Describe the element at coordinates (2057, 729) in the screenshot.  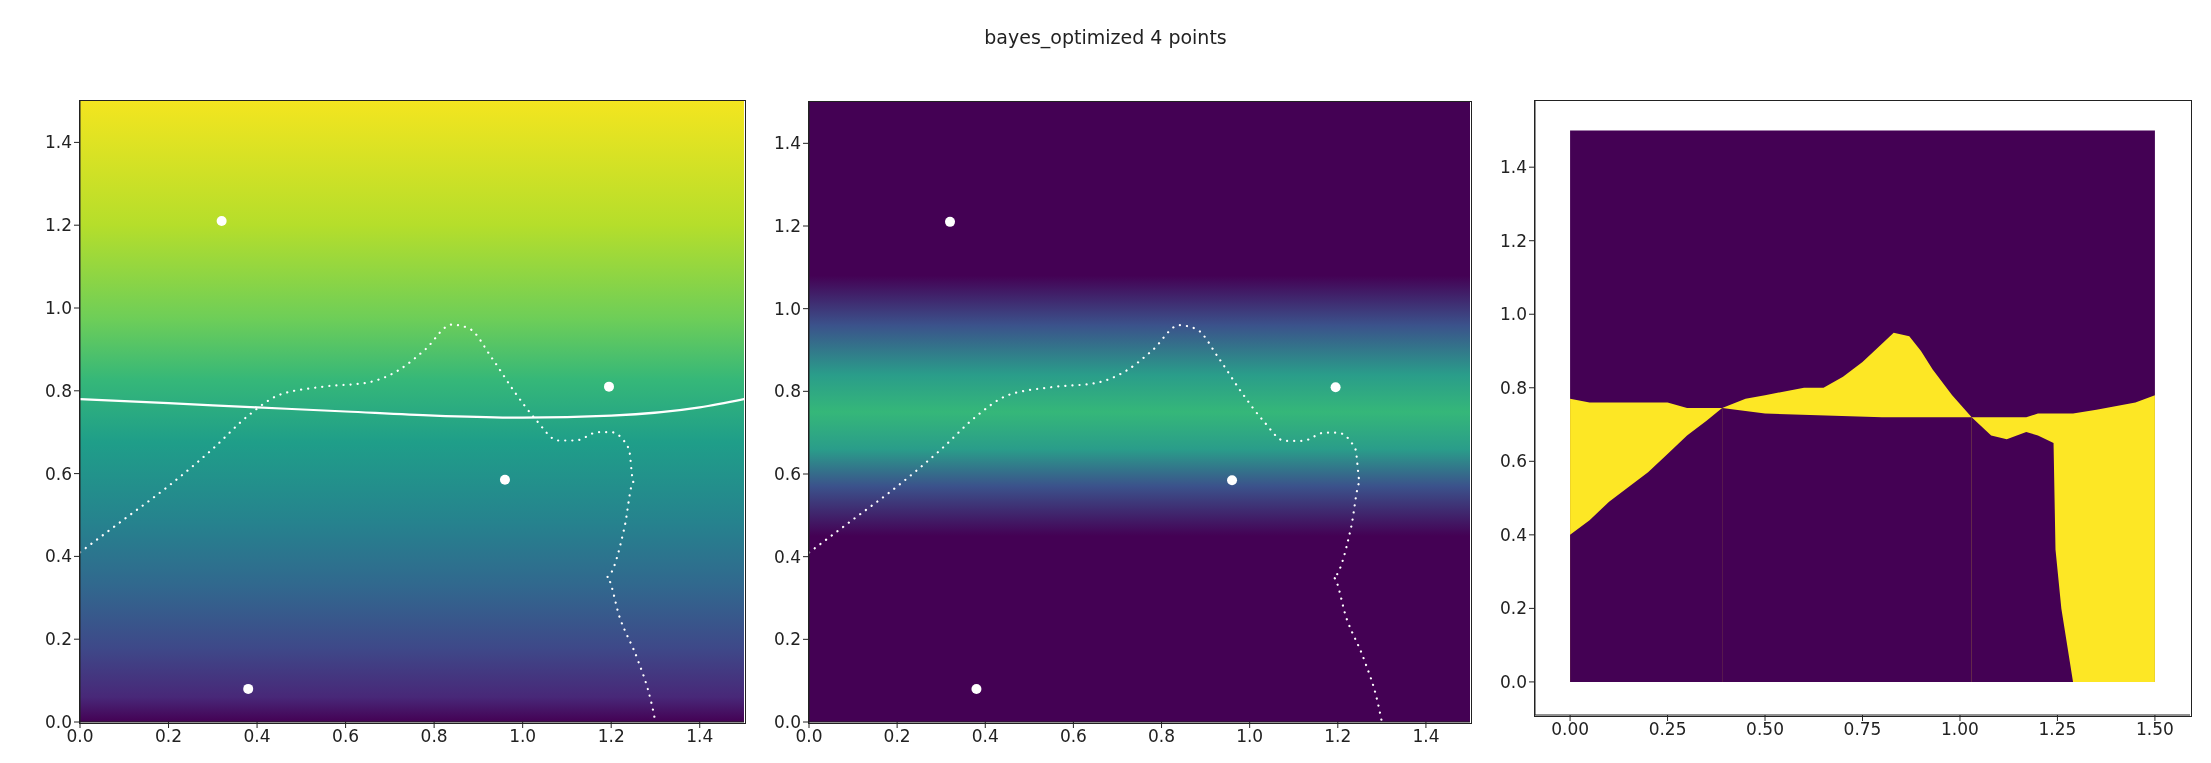
I see `x-tick-label: 1.25` at that location.